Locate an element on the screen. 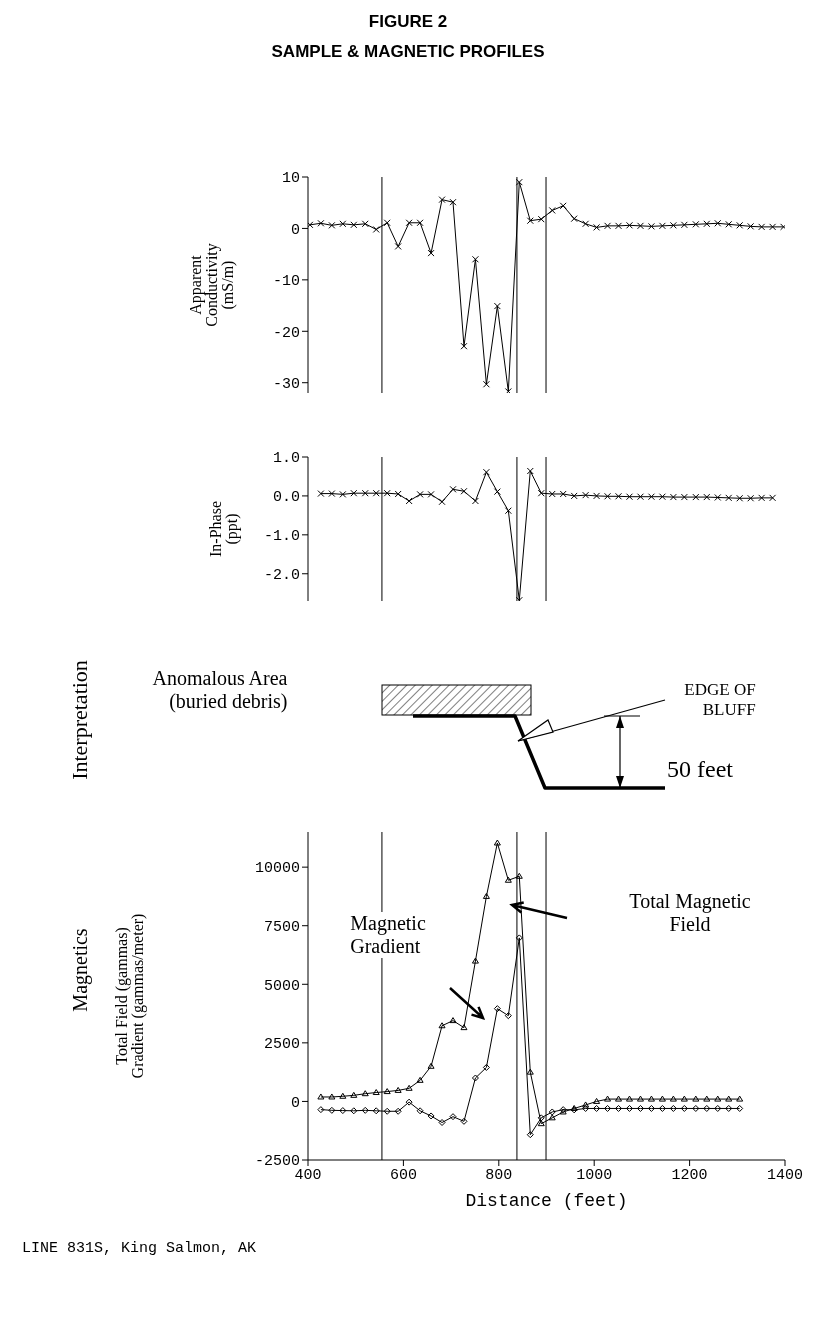  y-tick-label: 10 is located at coordinates (290, 179).